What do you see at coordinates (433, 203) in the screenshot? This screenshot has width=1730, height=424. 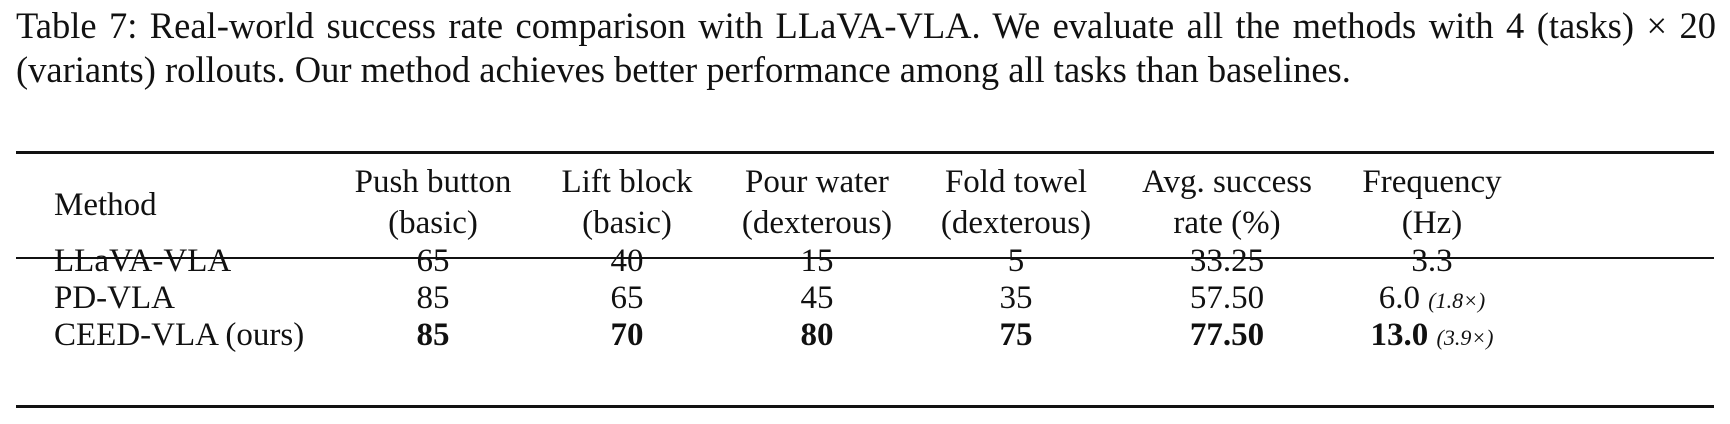 I see `header-push-button: Push button (basic)` at bounding box center [433, 203].